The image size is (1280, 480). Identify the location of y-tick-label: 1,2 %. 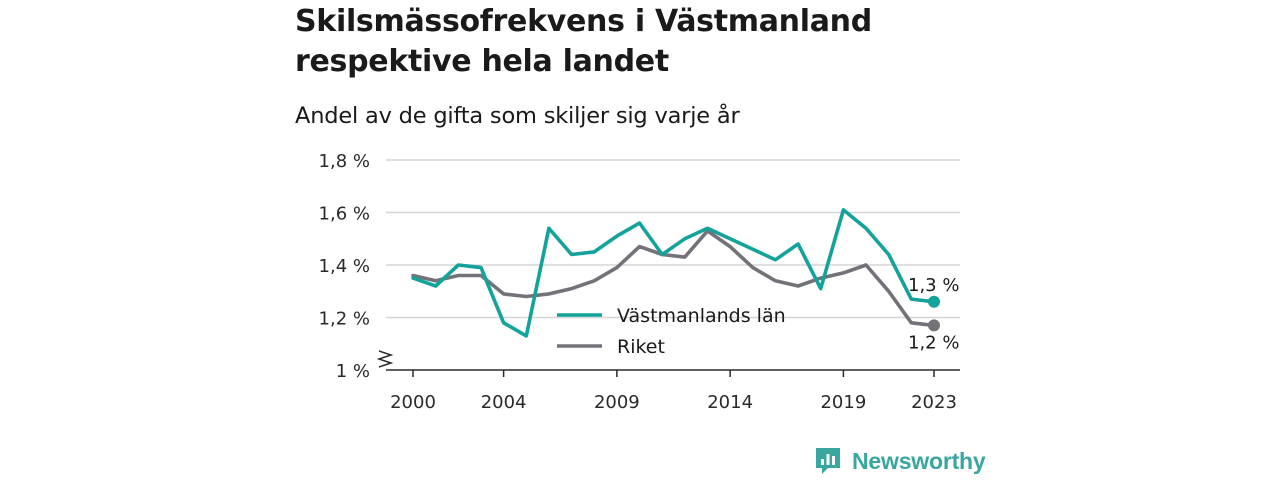
(344, 319).